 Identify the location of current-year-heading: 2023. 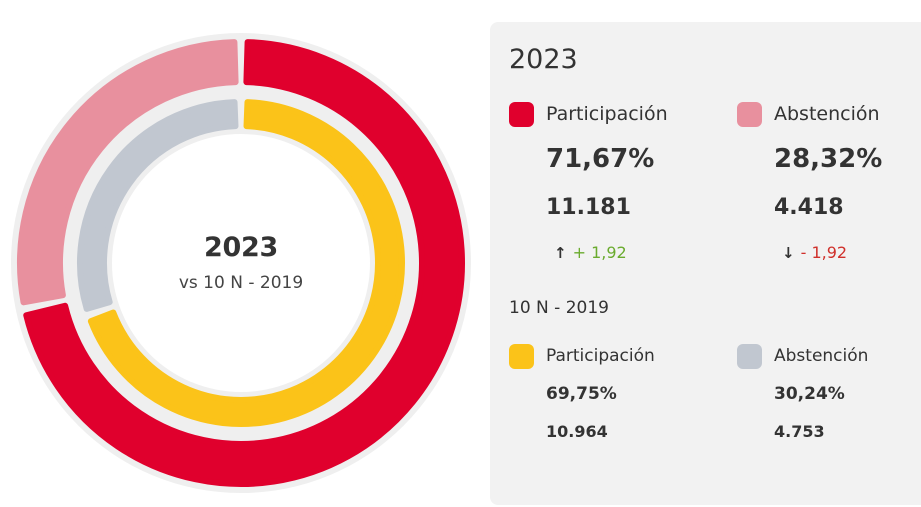
(543, 59).